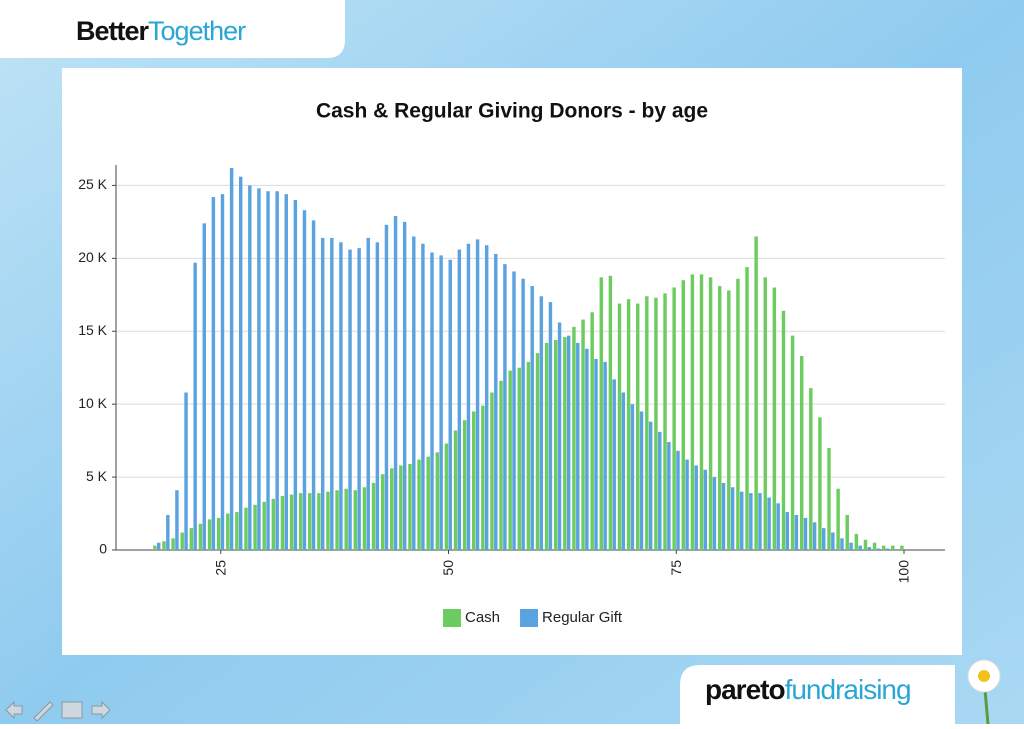 Image resolution: width=1024 pixels, height=729 pixels. Describe the element at coordinates (103, 549) in the screenshot. I see `y-tick-label: 0` at that location.